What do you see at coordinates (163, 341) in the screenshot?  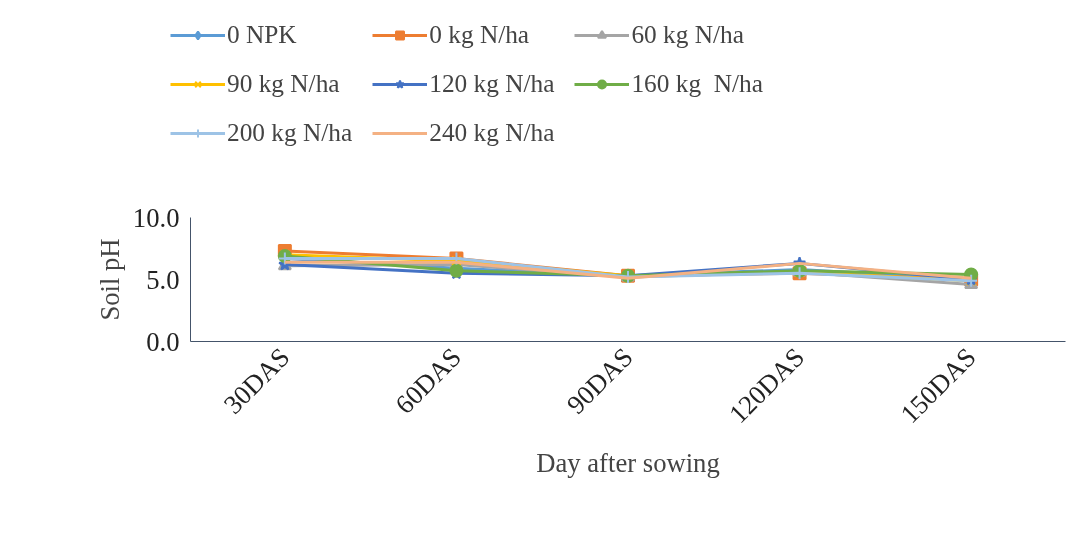 I see `y-tick-label: 0.0` at bounding box center [163, 341].